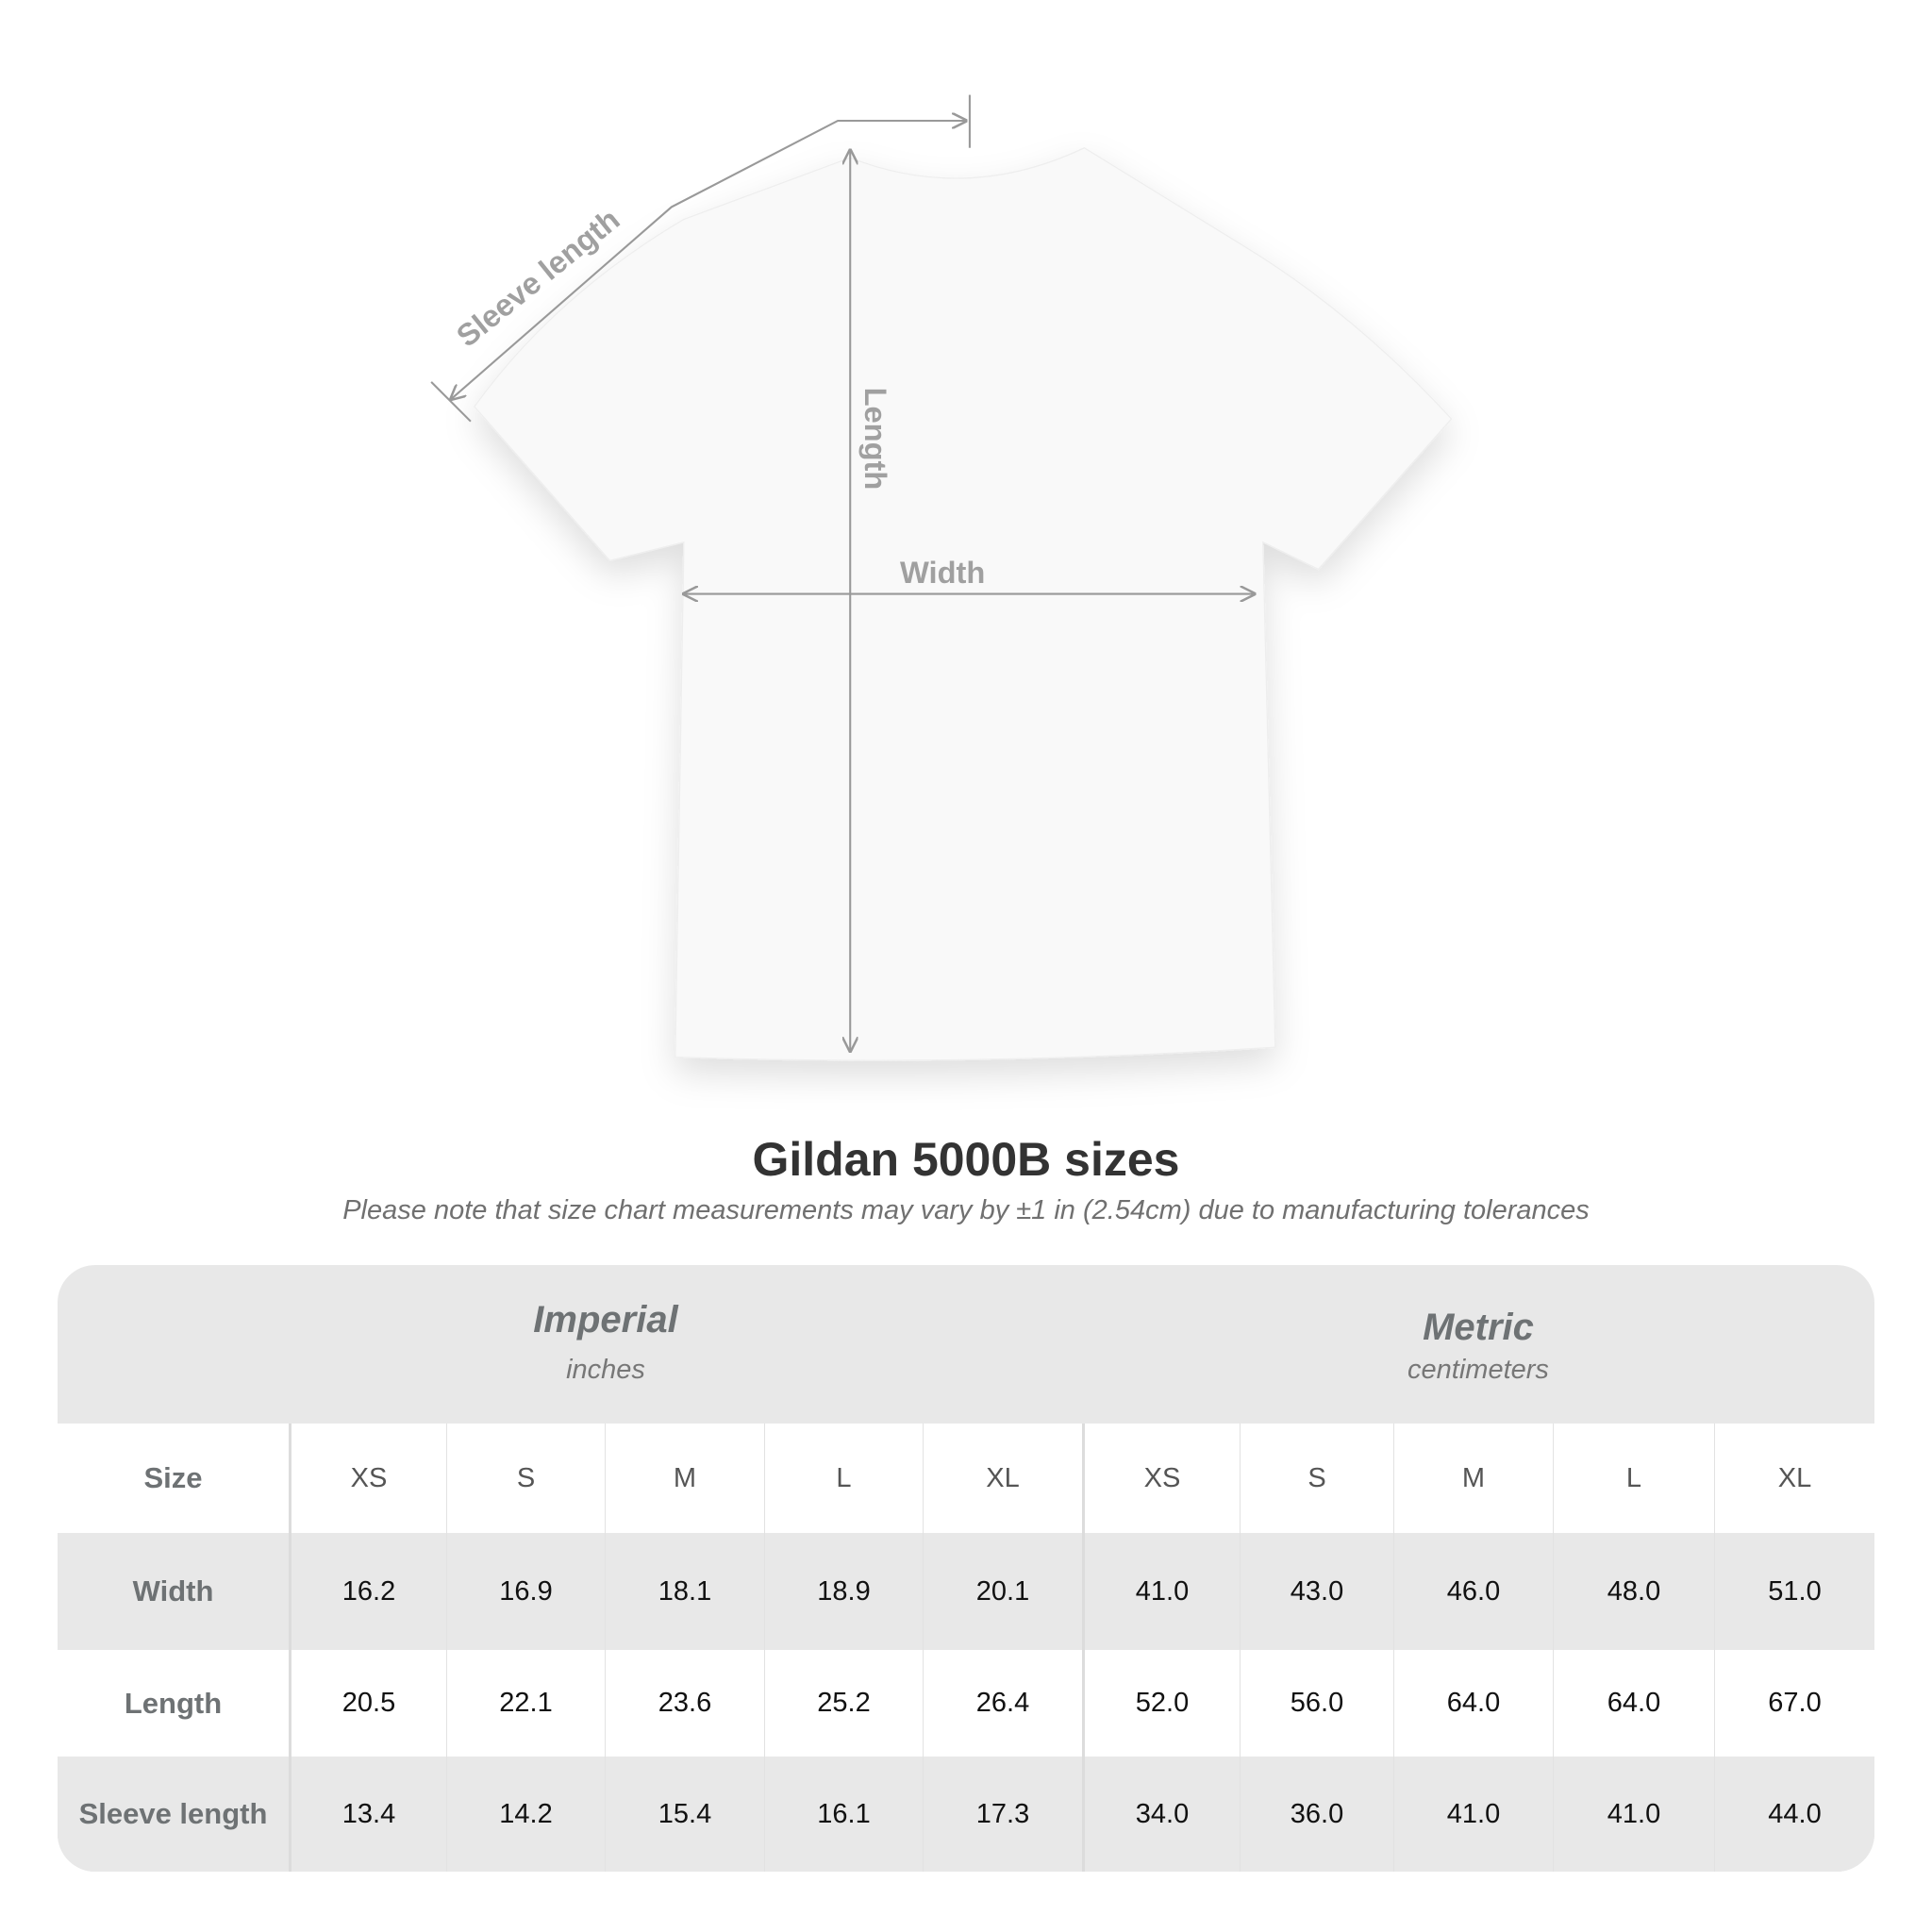  I want to click on row-label: Size, so click(173, 1478).